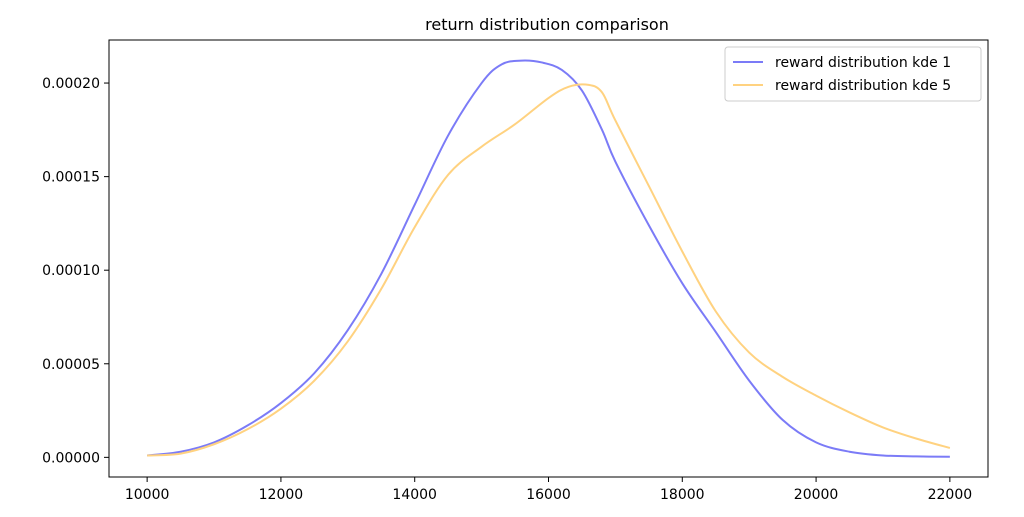 The image size is (1024, 517). I want to click on y-tick-label: 0.00015, so click(71, 178).